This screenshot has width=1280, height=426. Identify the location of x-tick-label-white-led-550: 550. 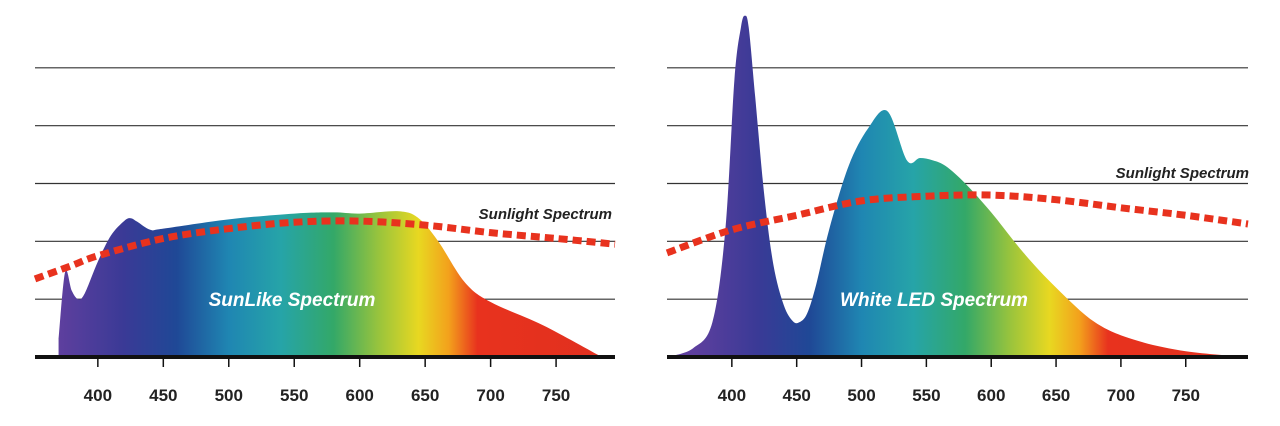
(926, 395).